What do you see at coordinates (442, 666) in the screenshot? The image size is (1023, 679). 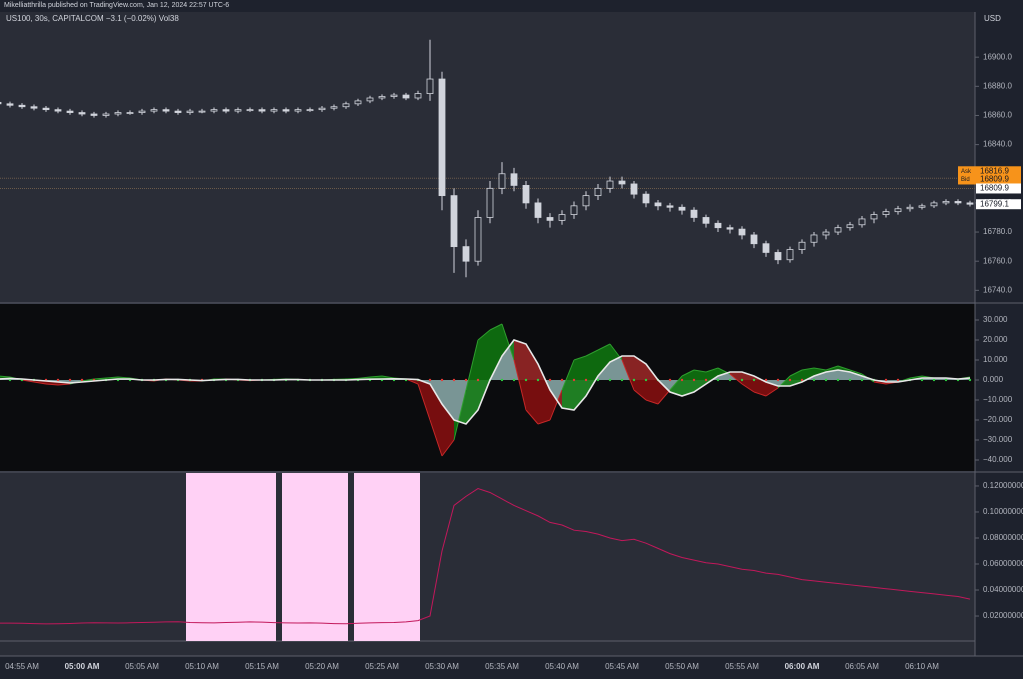 I see `x-tick-label: 05:30 AM` at bounding box center [442, 666].